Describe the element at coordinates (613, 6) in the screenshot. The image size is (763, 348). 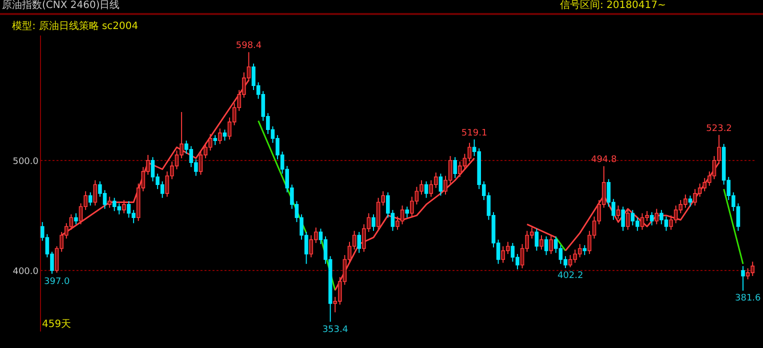
I see `text: 信号区间: 20180417~` at that location.